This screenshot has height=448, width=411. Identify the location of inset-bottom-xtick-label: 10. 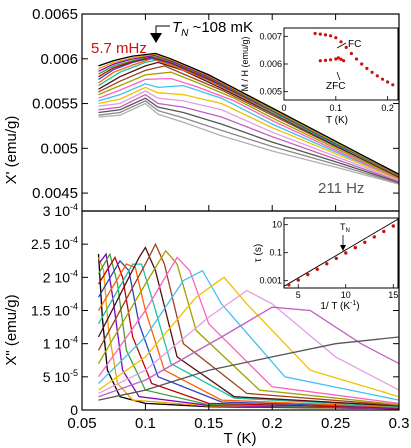
(346, 295).